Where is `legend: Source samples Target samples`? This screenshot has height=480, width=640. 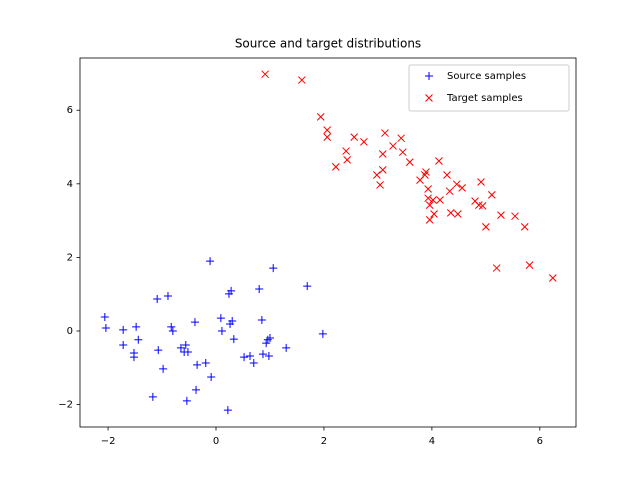 legend: Source samples Target samples is located at coordinates (489, 88).